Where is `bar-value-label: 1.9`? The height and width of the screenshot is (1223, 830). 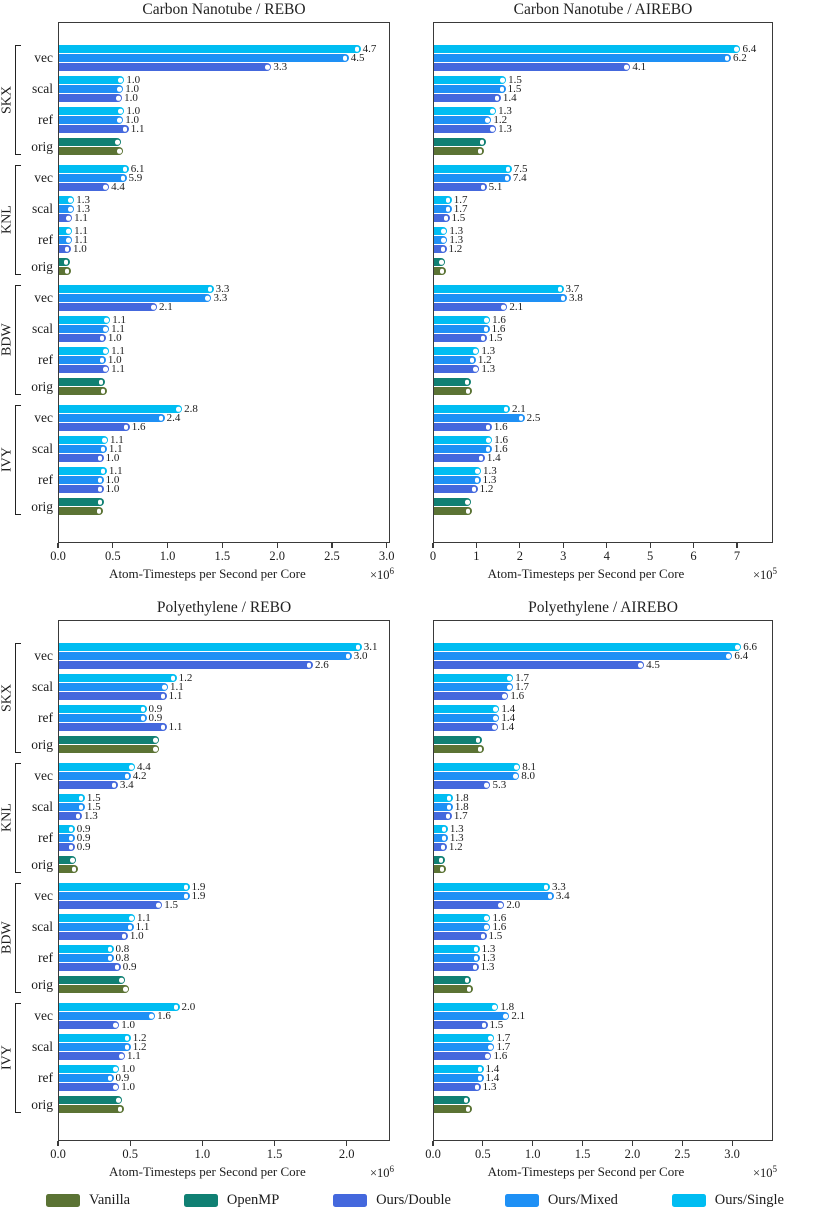 bar-value-label: 1.9 is located at coordinates (198, 887).